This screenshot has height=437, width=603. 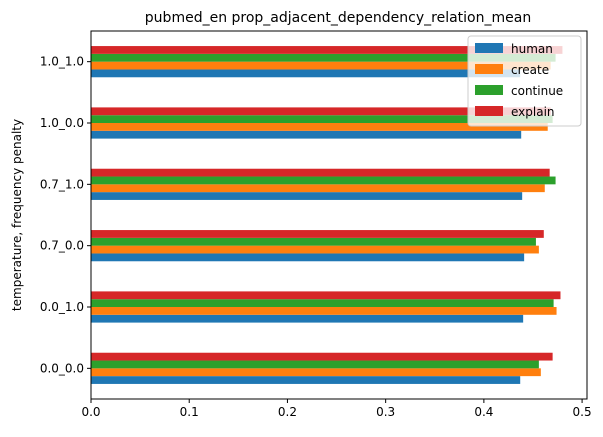 What do you see at coordinates (323, 57) in the screenshot?
I see `bar-continue-1.0_1.0` at bounding box center [323, 57].